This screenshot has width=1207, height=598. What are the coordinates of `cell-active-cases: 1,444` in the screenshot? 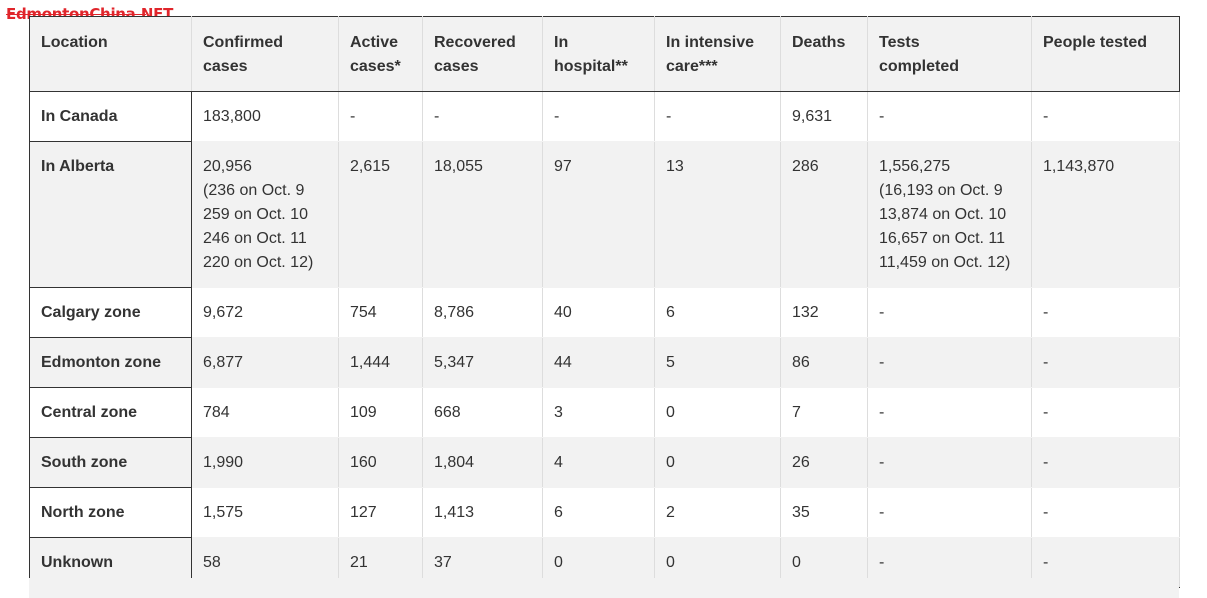 It's located at (380, 362).